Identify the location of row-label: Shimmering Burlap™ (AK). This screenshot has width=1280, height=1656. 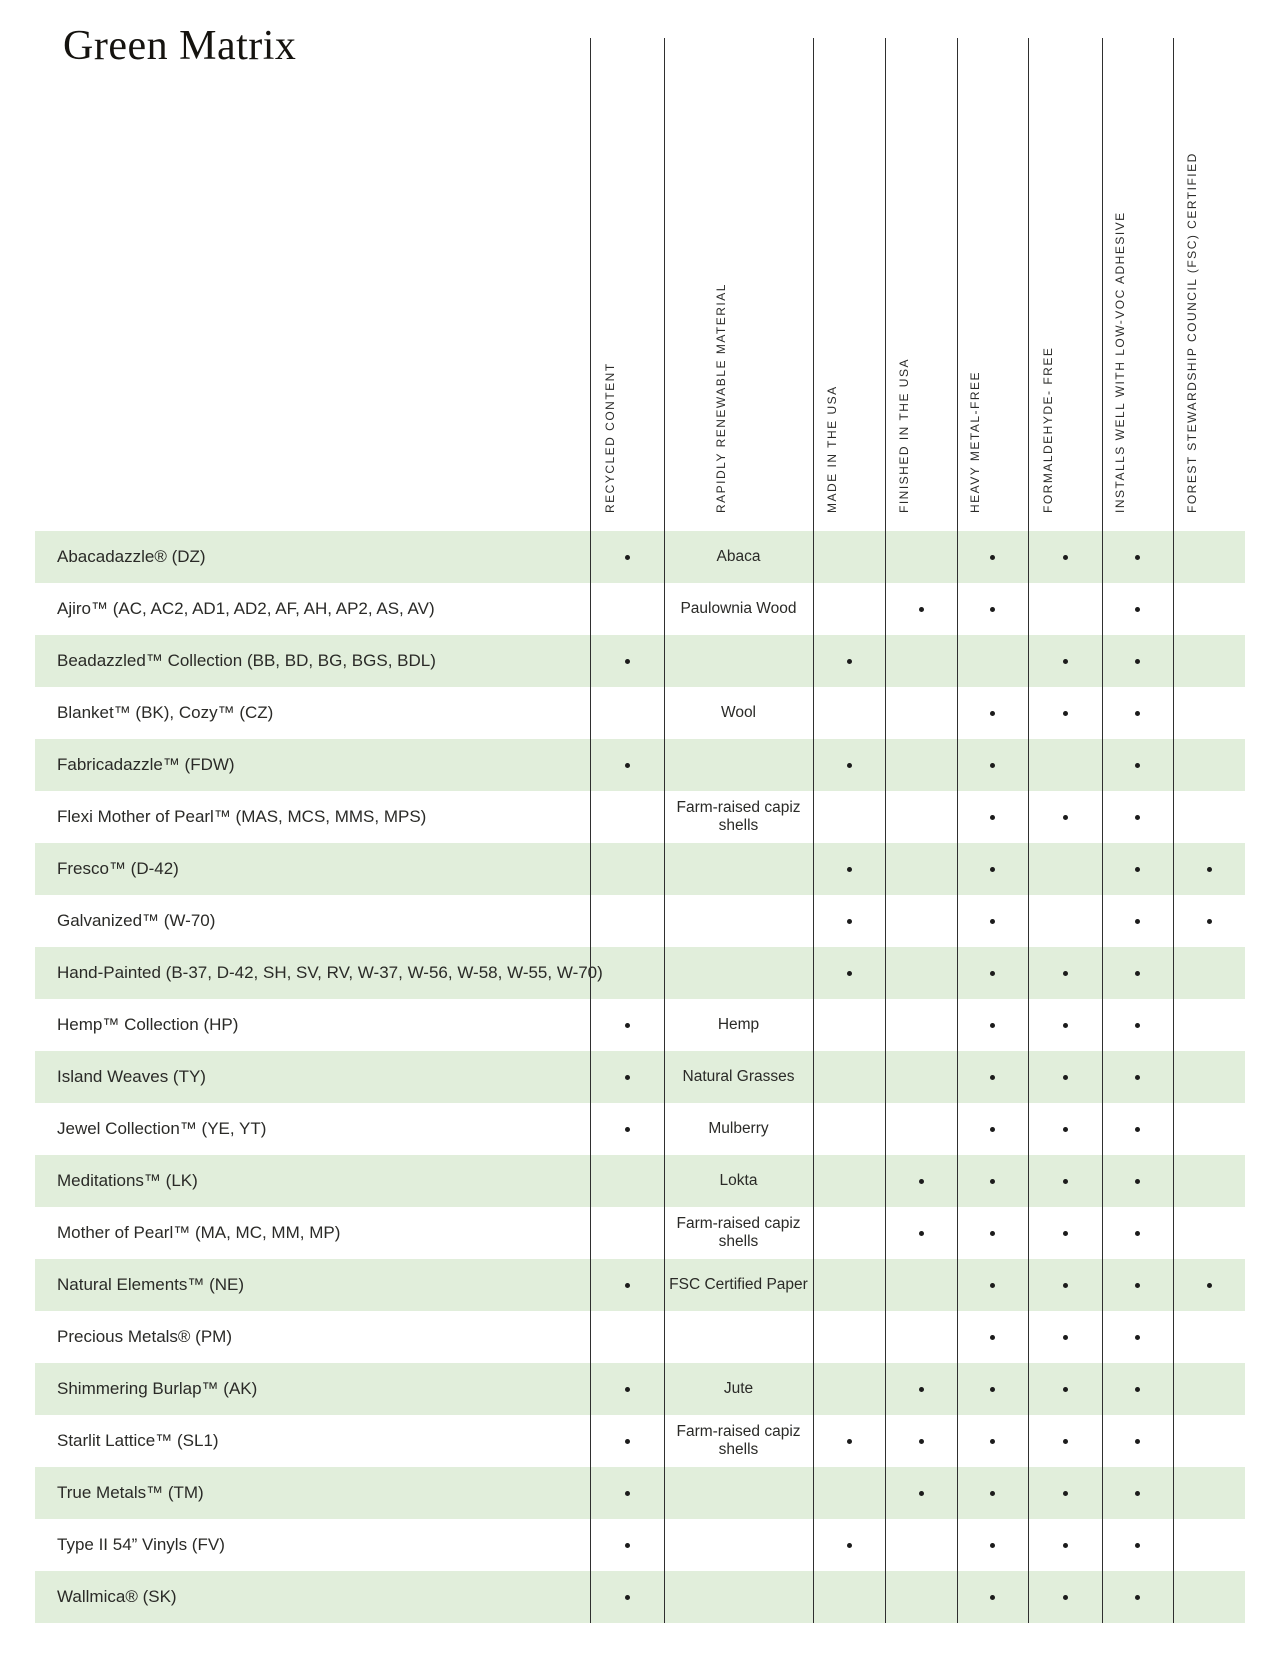
(157, 1388).